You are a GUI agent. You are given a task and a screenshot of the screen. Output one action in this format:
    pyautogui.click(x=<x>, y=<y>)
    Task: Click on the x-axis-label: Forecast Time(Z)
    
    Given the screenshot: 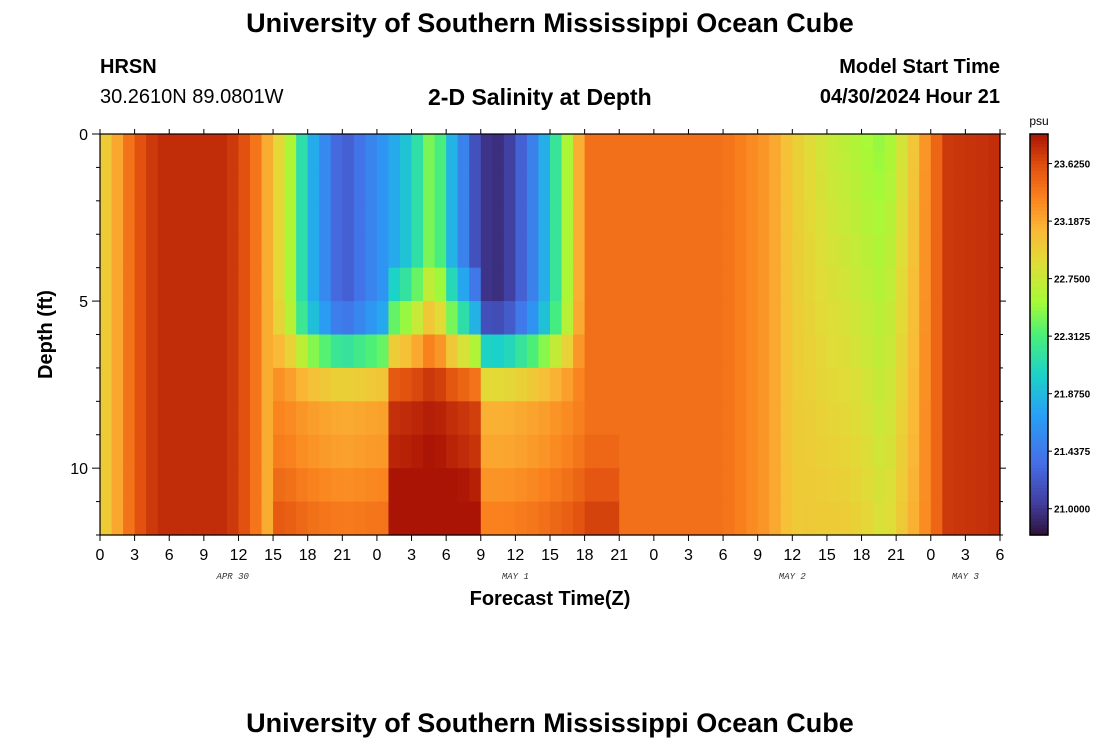 What is the action you would take?
    pyautogui.click(x=550, y=599)
    